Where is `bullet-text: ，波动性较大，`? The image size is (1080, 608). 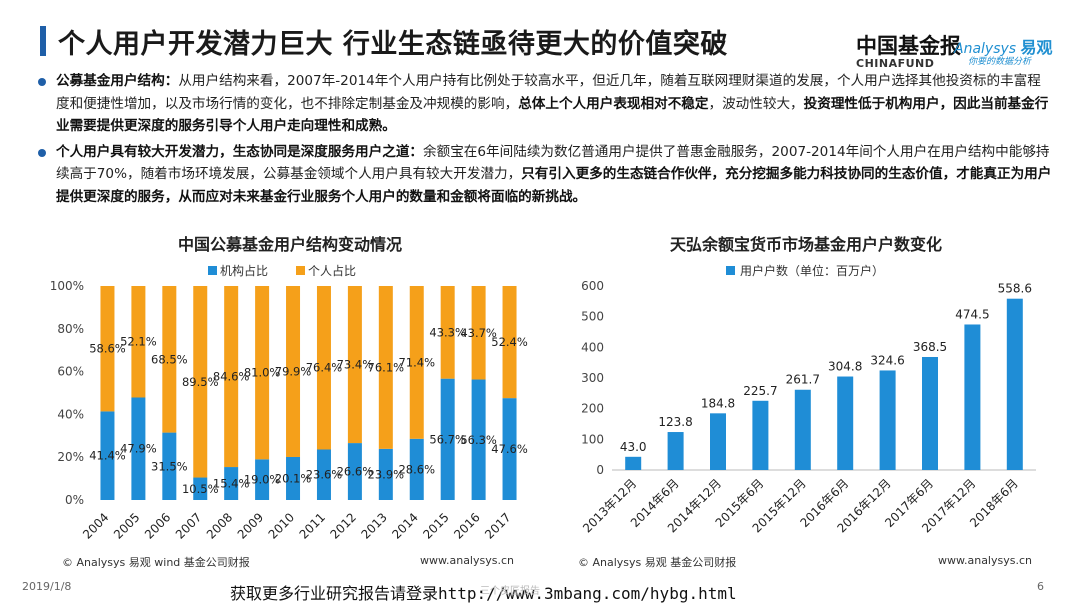
bullet-text: ，波动性较大， is located at coordinates (756, 103).